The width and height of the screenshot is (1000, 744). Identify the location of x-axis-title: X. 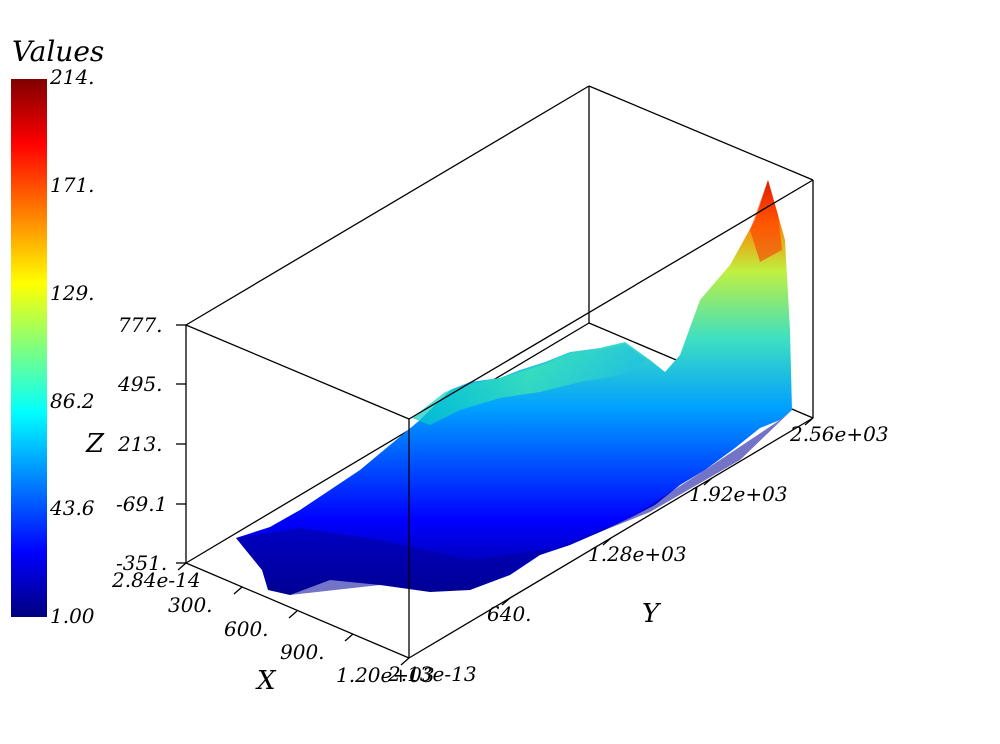
(266, 681).